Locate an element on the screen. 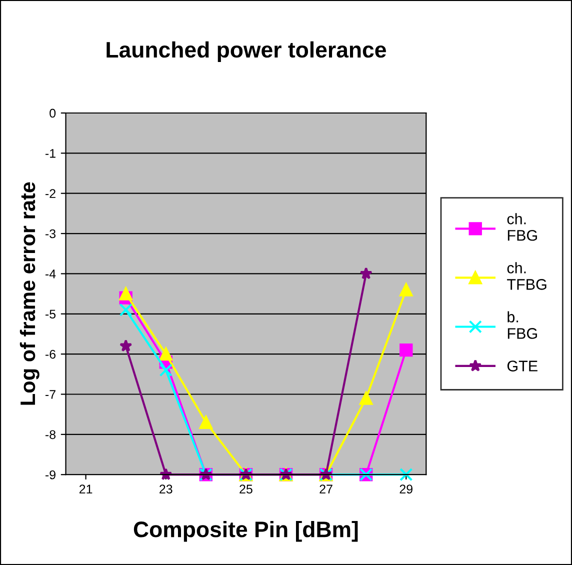 The width and height of the screenshot is (572, 565). y-tick-label: -4 is located at coordinates (51, 274).